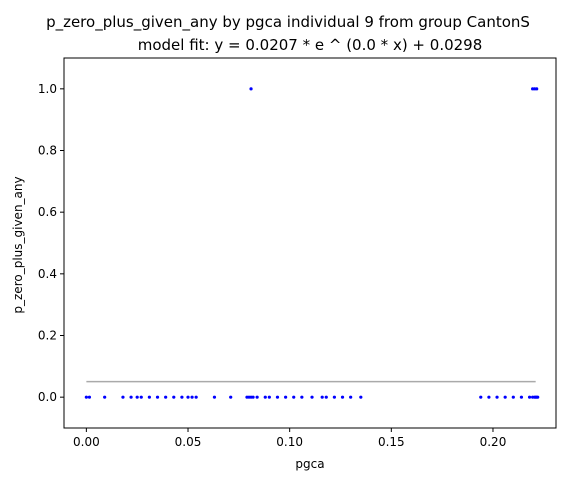 The image size is (579, 480). Describe the element at coordinates (188, 442) in the screenshot. I see `x-tick-label: 0.05` at that location.